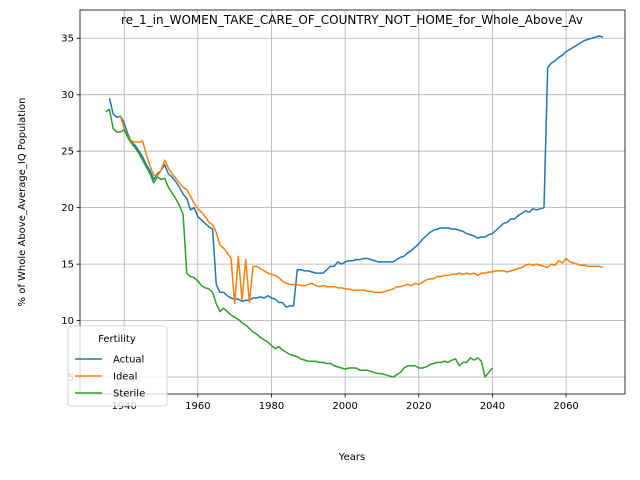 The image size is (640, 480). What do you see at coordinates (67, 265) in the screenshot?
I see `y-tick-label: 15` at bounding box center [67, 265].